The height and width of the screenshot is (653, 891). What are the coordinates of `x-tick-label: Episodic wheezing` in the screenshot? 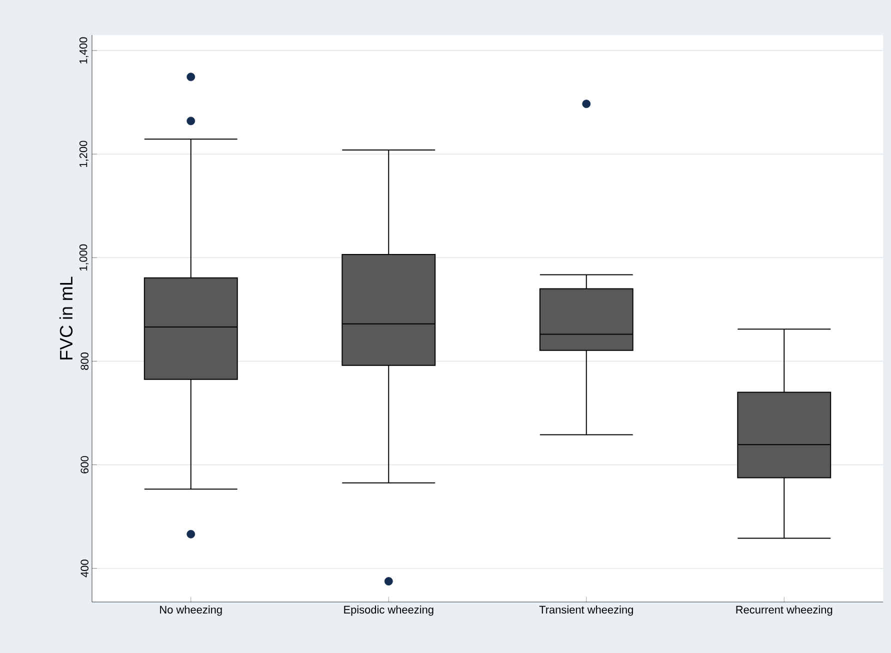 It's located at (389, 611).